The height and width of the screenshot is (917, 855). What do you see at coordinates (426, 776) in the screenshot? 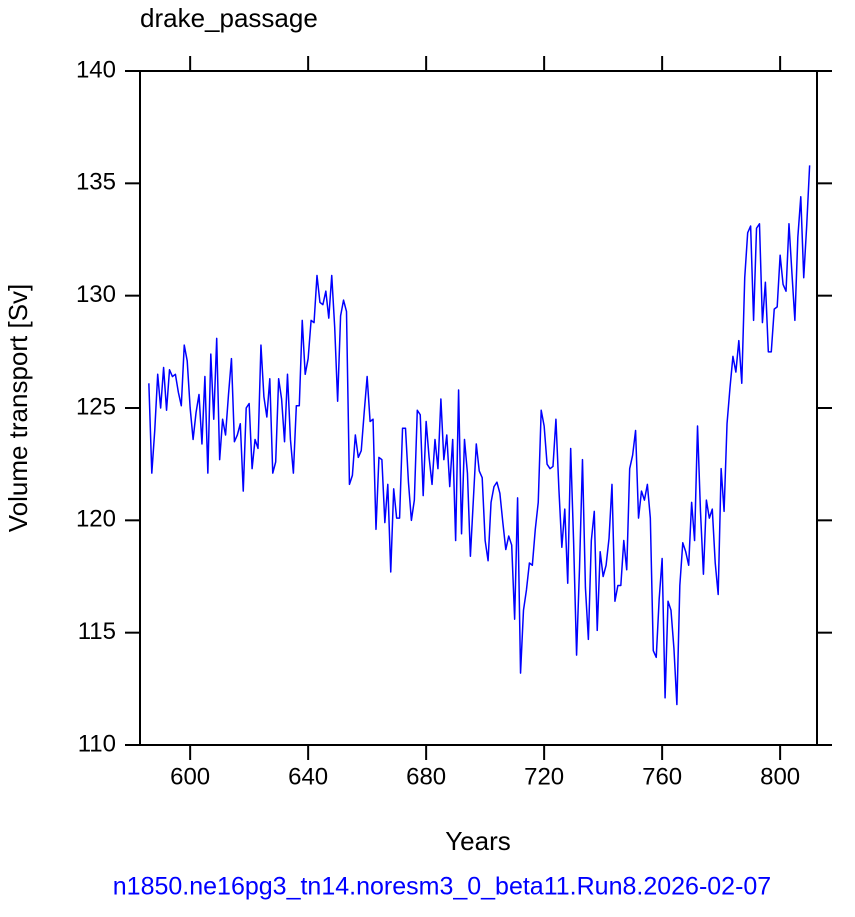
I see `x-tick-label: 680` at bounding box center [426, 776].